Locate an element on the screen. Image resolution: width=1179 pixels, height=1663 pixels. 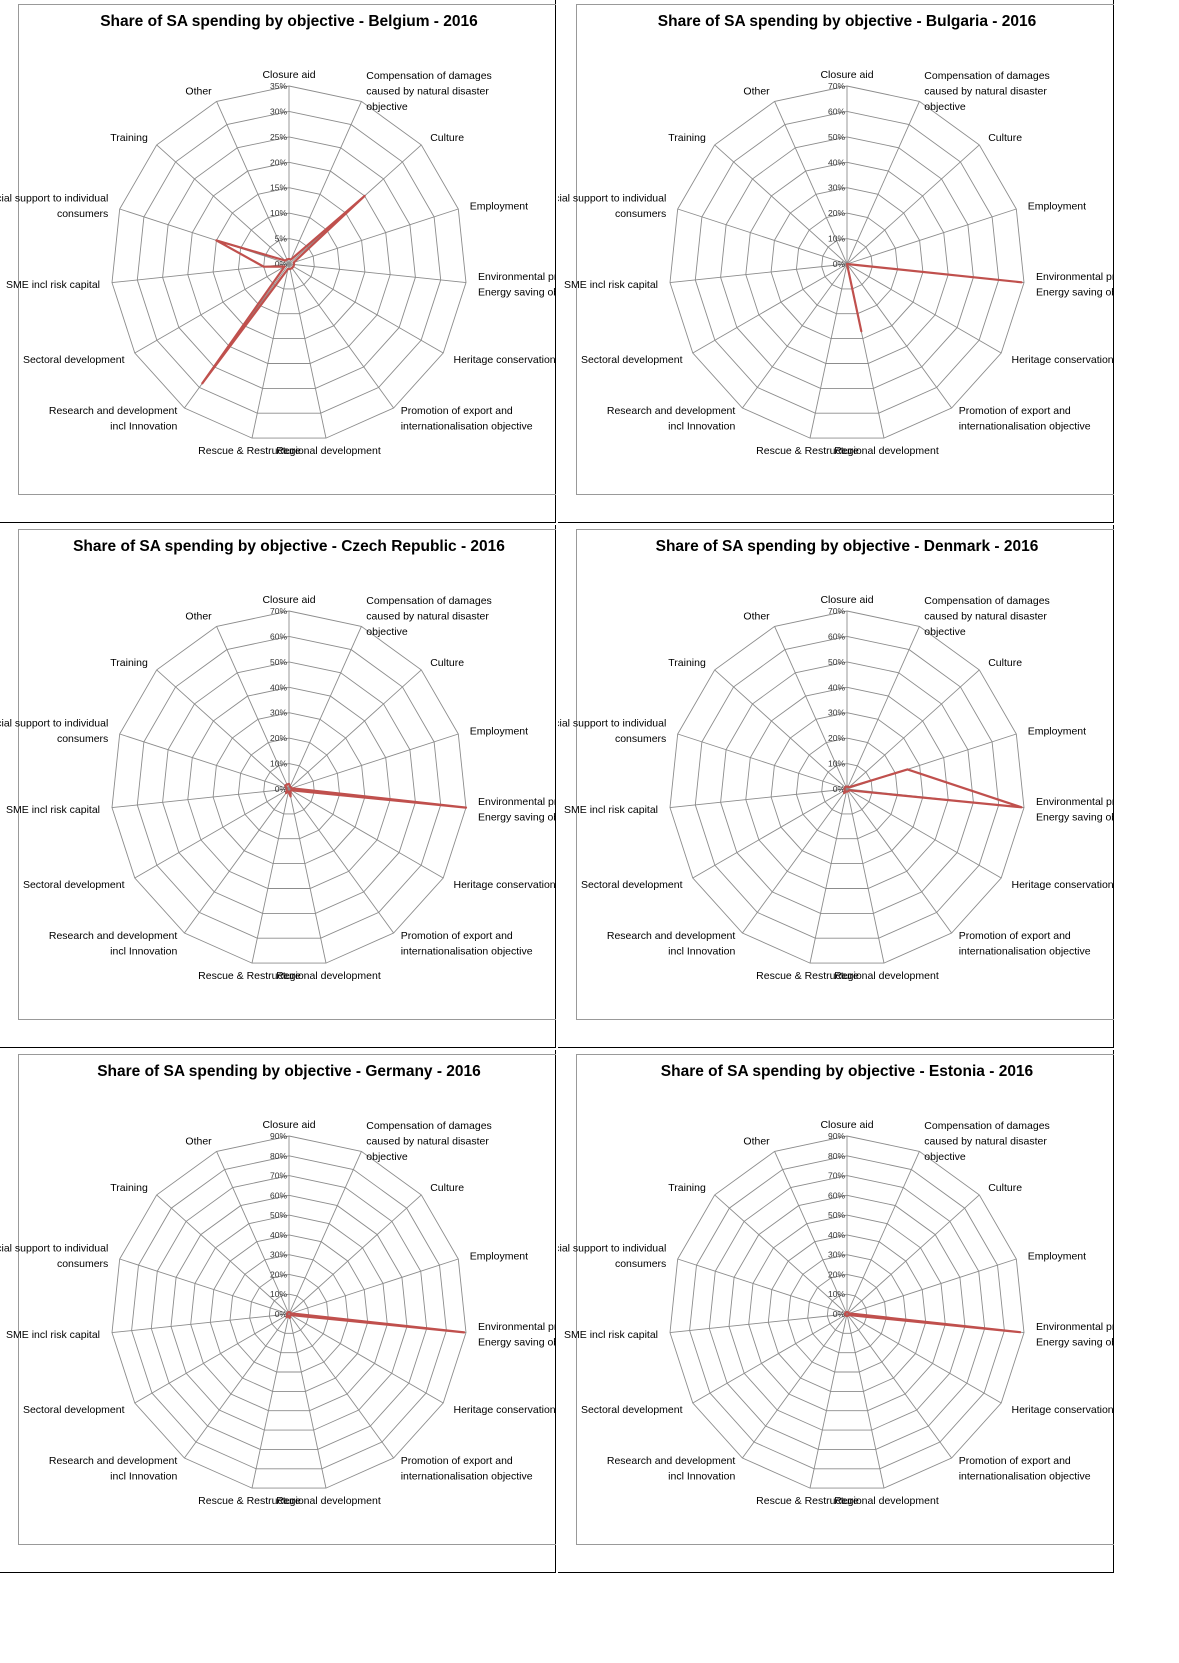
category-label-line: incl Innovation is located at coordinates (143, 952).